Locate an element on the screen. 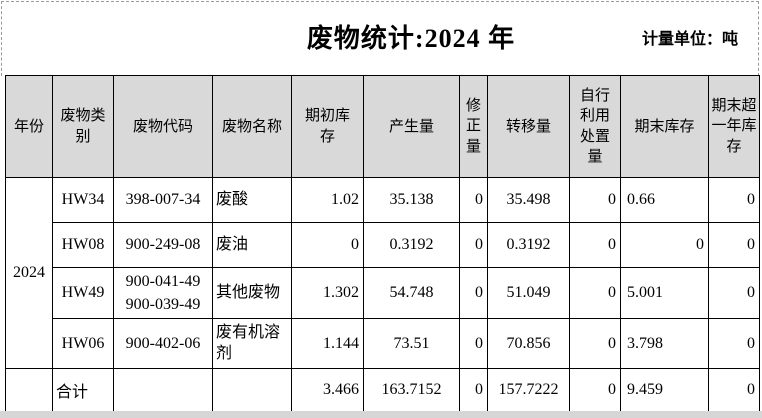 Image resolution: width=762 pixels, height=418 pixels. cell-year-2024: 2024 is located at coordinates (29, 273).